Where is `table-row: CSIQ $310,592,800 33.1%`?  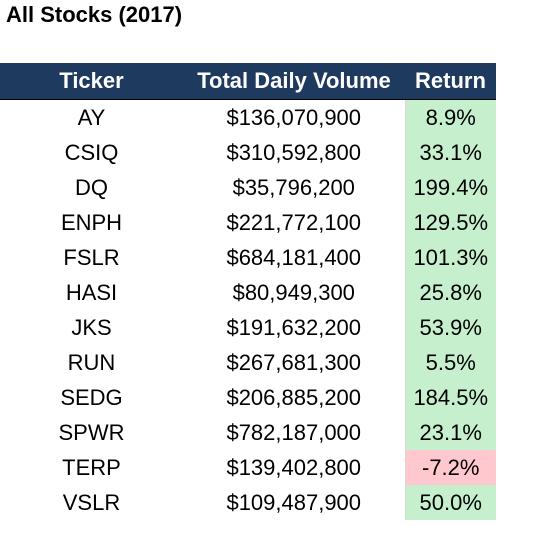 table-row: CSIQ $310,592,800 33.1% is located at coordinates (248, 152).